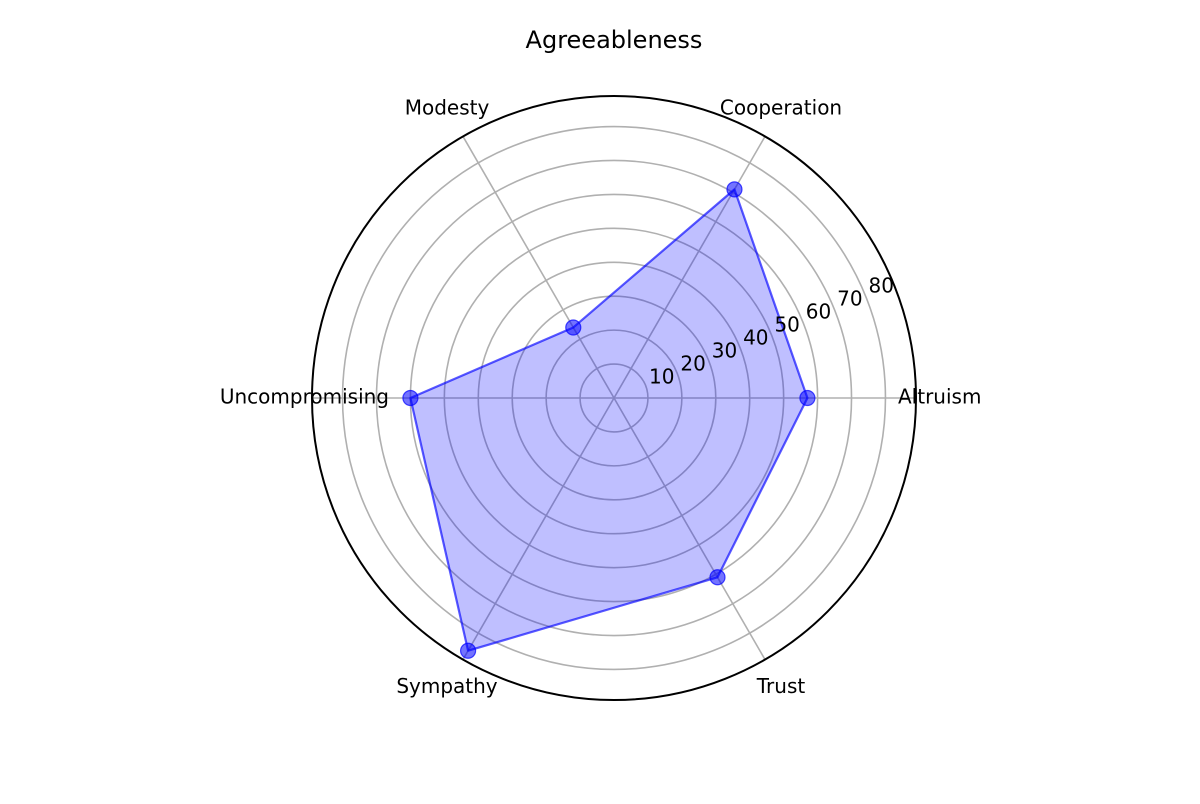  What do you see at coordinates (410, 398) in the screenshot?
I see `data-point-uncompromising` at bounding box center [410, 398].